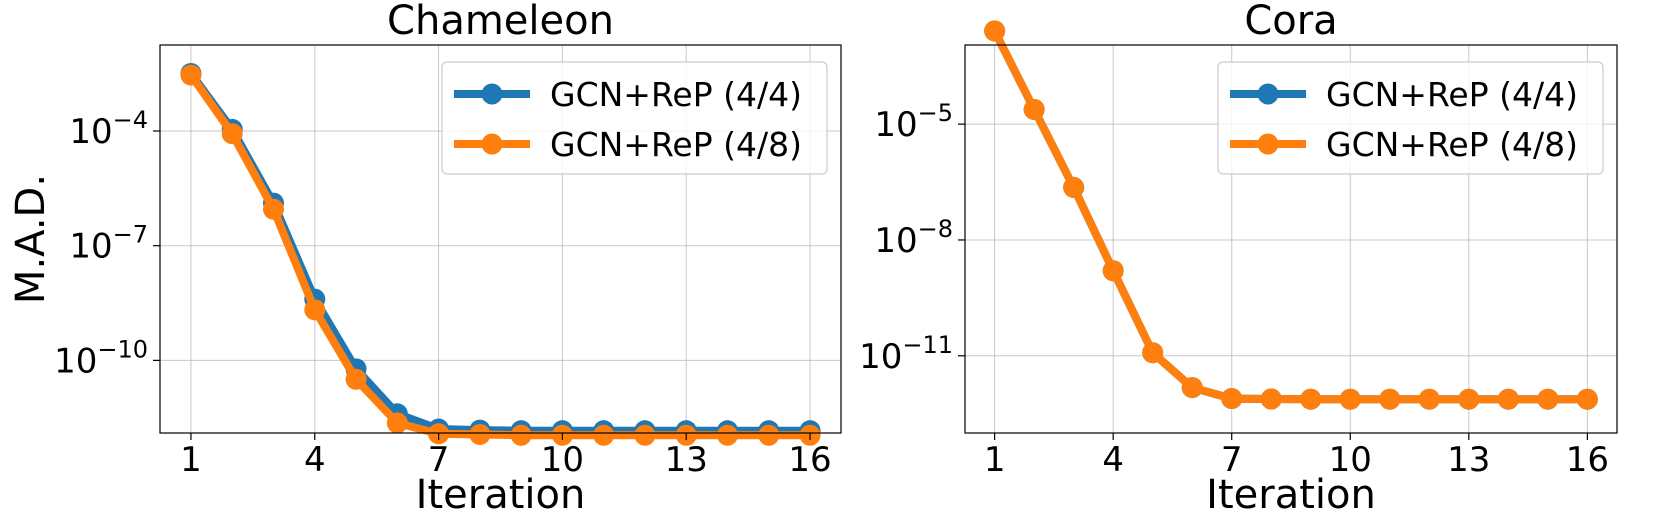 The width and height of the screenshot is (1661, 521). I want to click on y-tick-exponent: −4, so click(130, 120).